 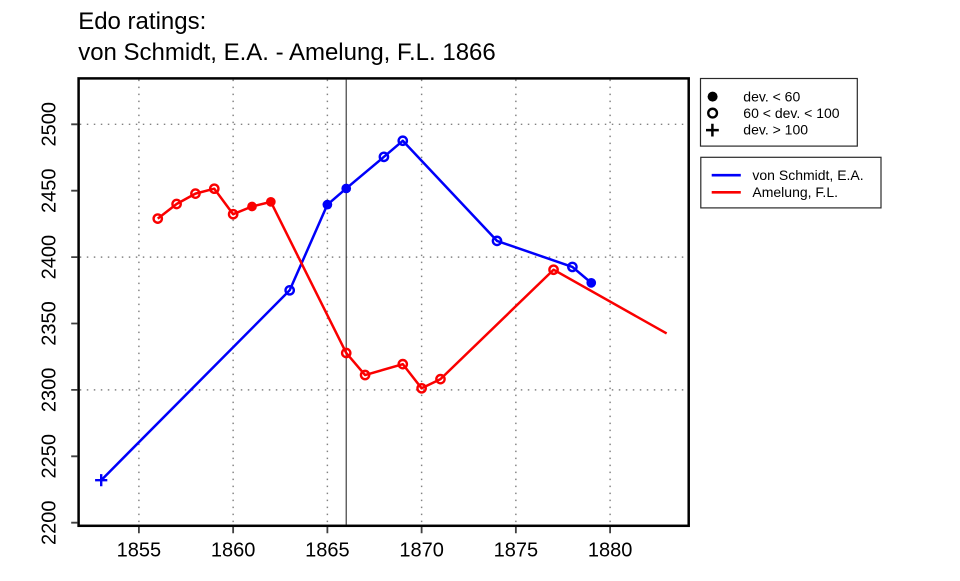 I want to click on svg-text: dev. > 100, so click(x=775, y=130).